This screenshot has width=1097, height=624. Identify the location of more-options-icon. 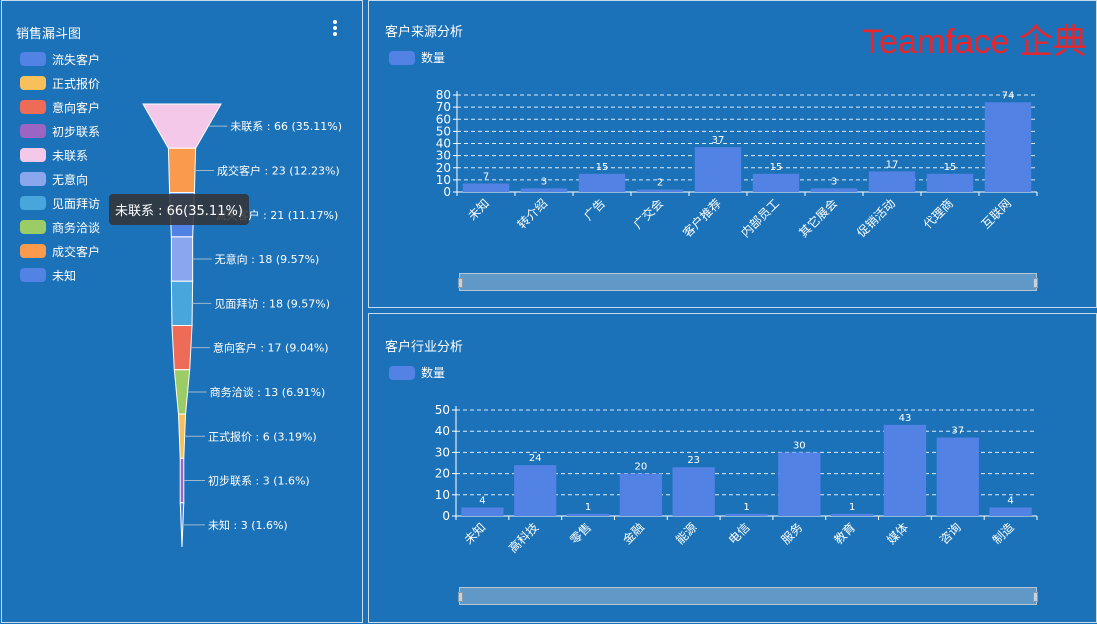
(335, 29).